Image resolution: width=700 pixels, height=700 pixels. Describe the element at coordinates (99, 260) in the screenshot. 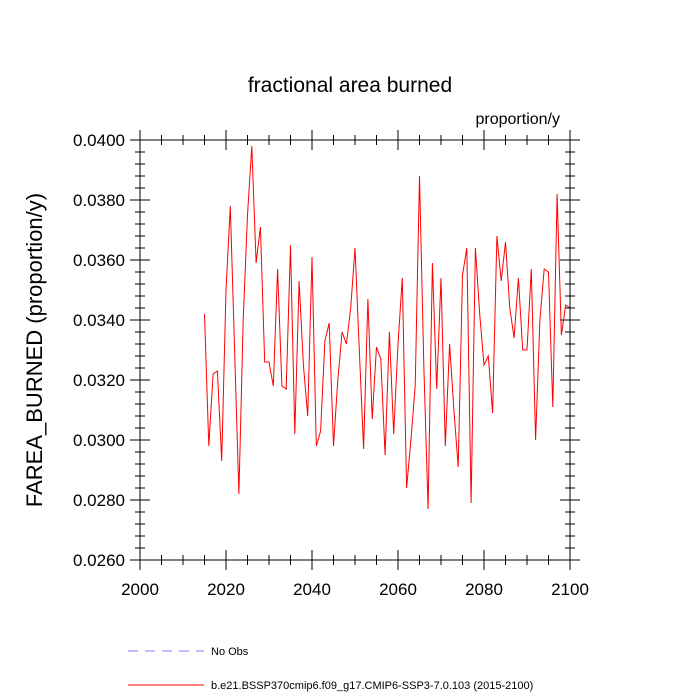

I see `y-tick-label: 0.0360` at that location.